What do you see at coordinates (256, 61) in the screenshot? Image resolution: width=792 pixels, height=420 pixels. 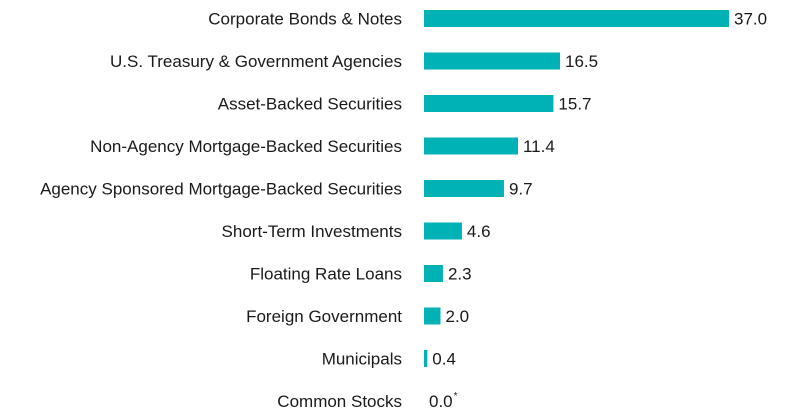 I see `category-label: U.S. Treasury & Government Agencies` at bounding box center [256, 61].